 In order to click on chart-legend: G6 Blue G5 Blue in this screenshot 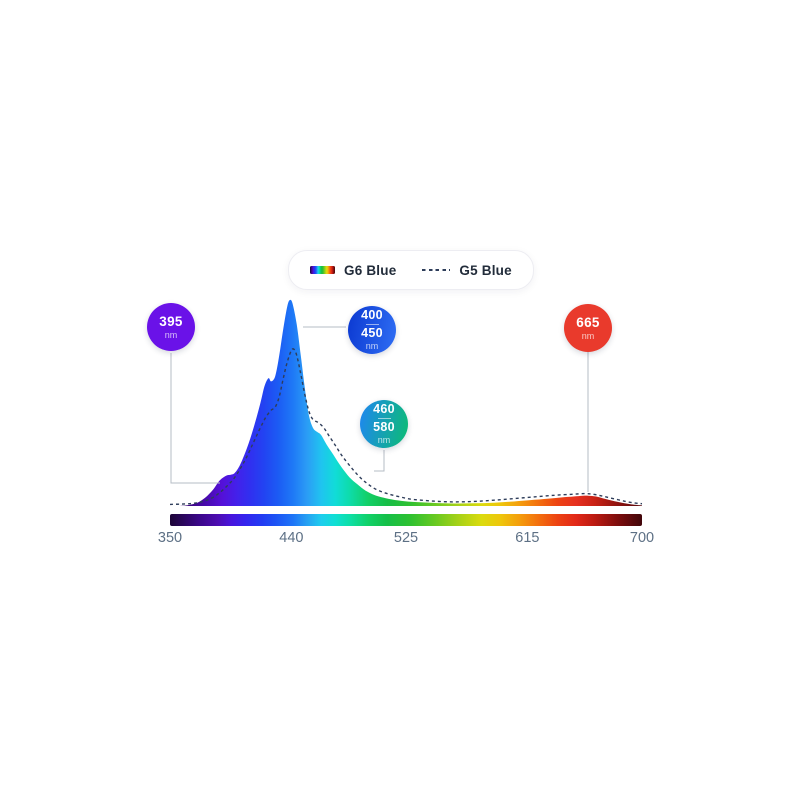, I will do `click(411, 270)`.